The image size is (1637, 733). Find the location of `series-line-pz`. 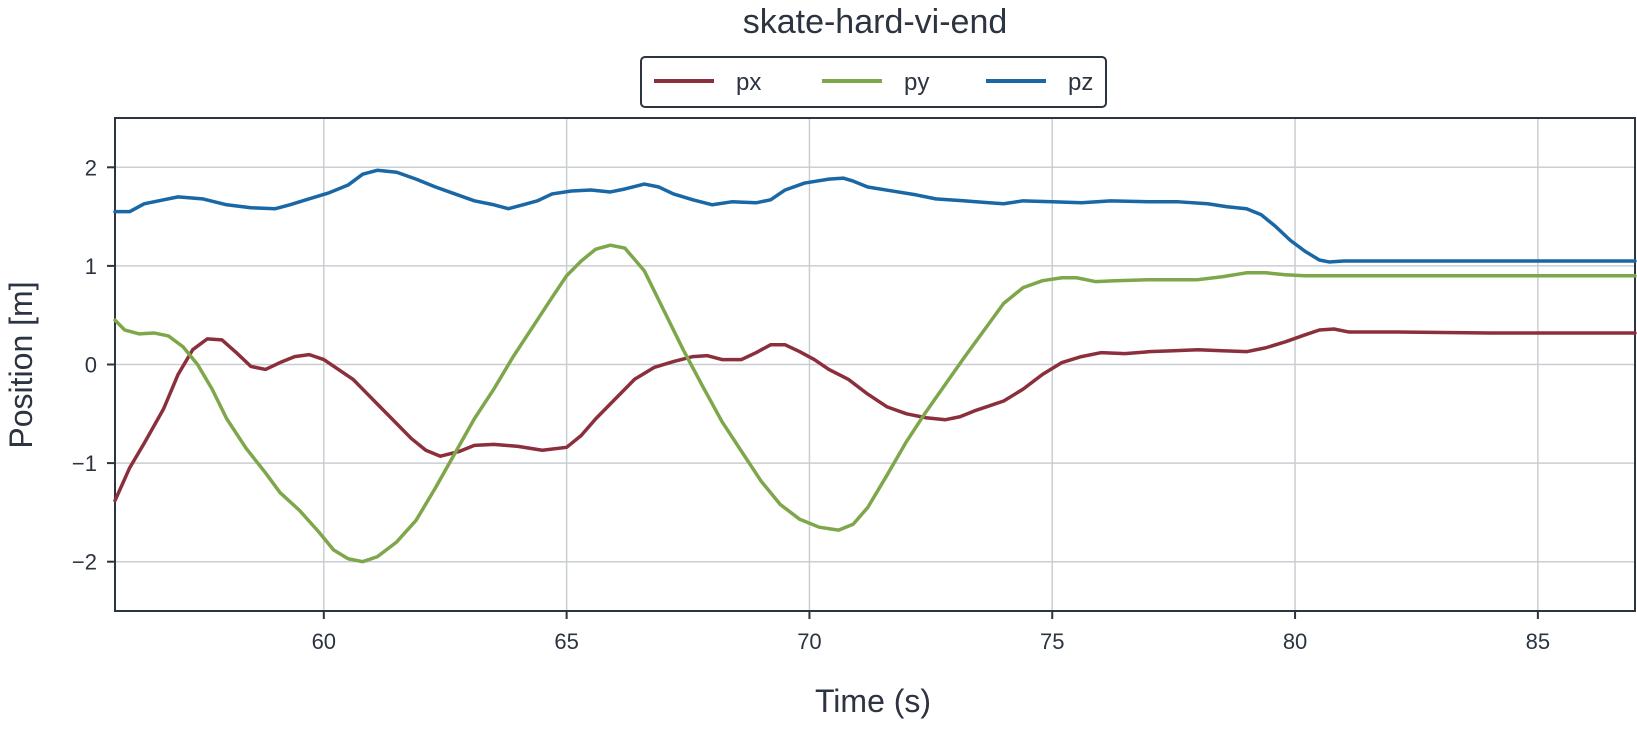

series-line-pz is located at coordinates (875, 216).